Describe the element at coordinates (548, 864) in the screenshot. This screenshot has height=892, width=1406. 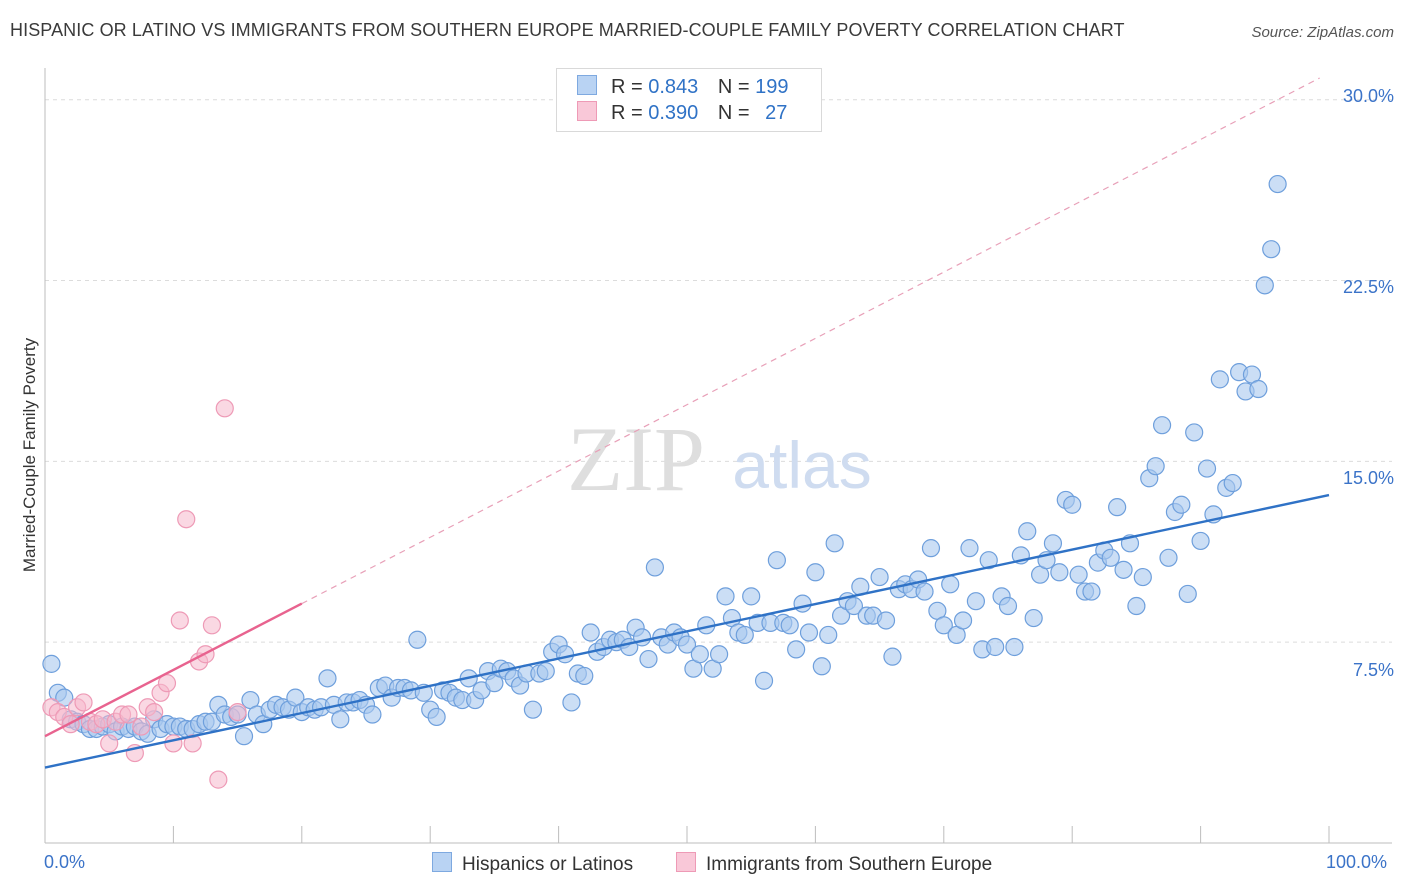
I see `legend-blue-label: Hispanics or Latinos` at that location.